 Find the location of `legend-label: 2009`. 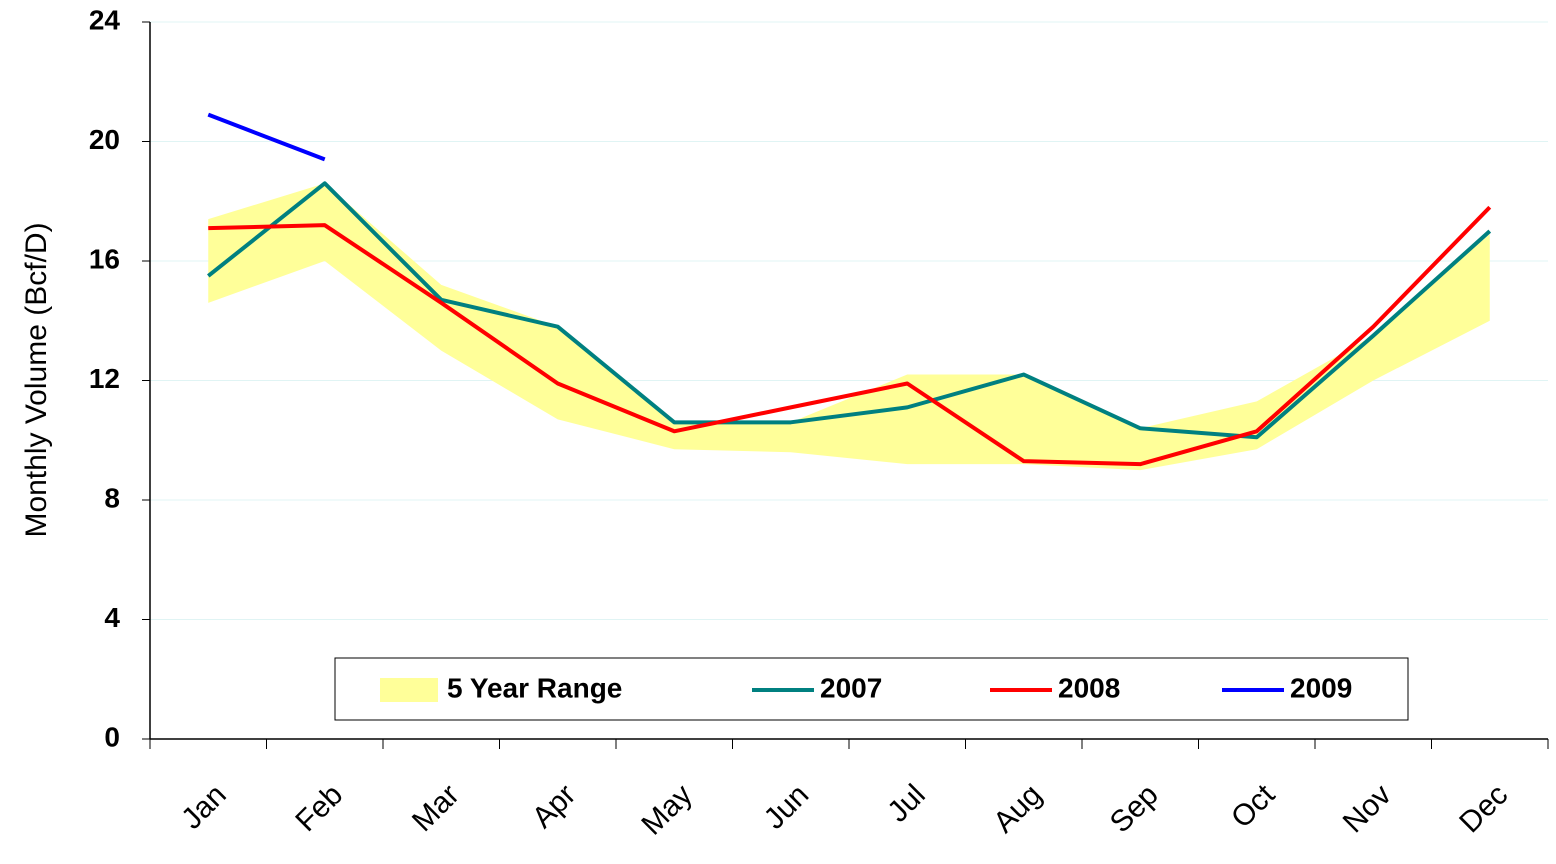

legend-label: 2009 is located at coordinates (1321, 687).